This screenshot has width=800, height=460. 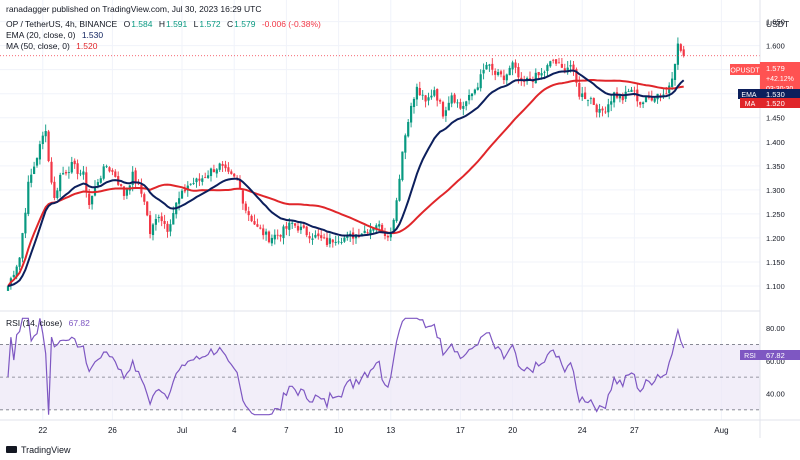 What do you see at coordinates (721, 430) in the screenshot?
I see `time-tick-label: Aug` at bounding box center [721, 430].